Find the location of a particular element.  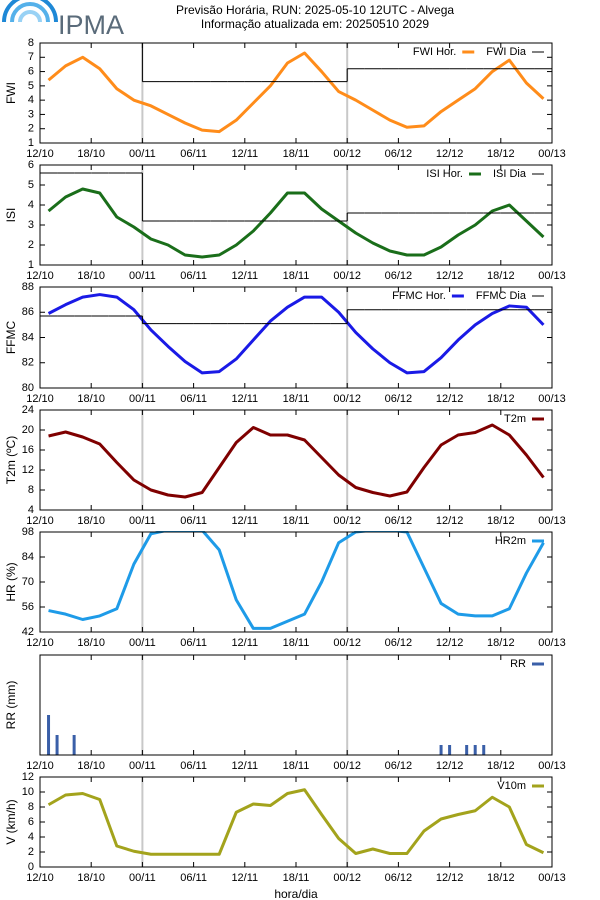

legend-label: ISI Hor. is located at coordinates (444, 174).